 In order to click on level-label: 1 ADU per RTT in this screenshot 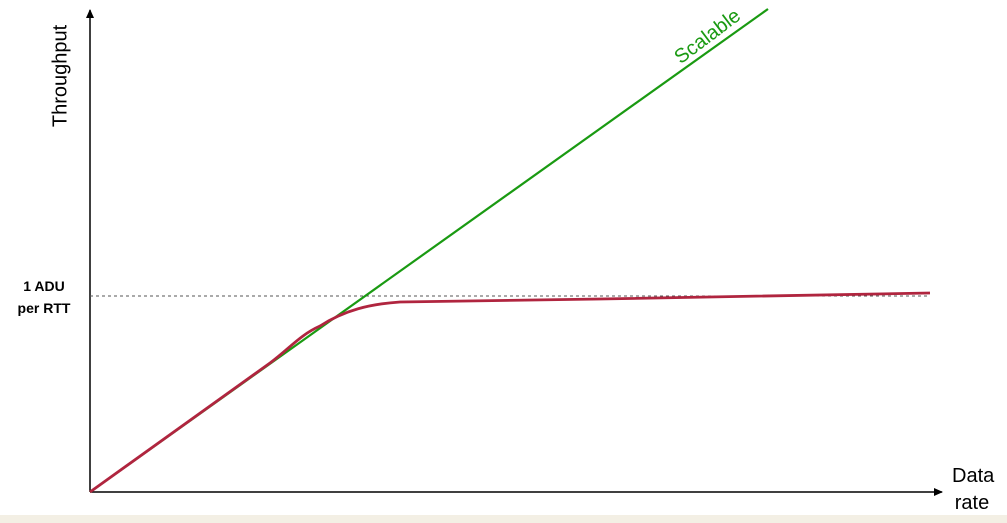, I will do `click(44, 297)`.